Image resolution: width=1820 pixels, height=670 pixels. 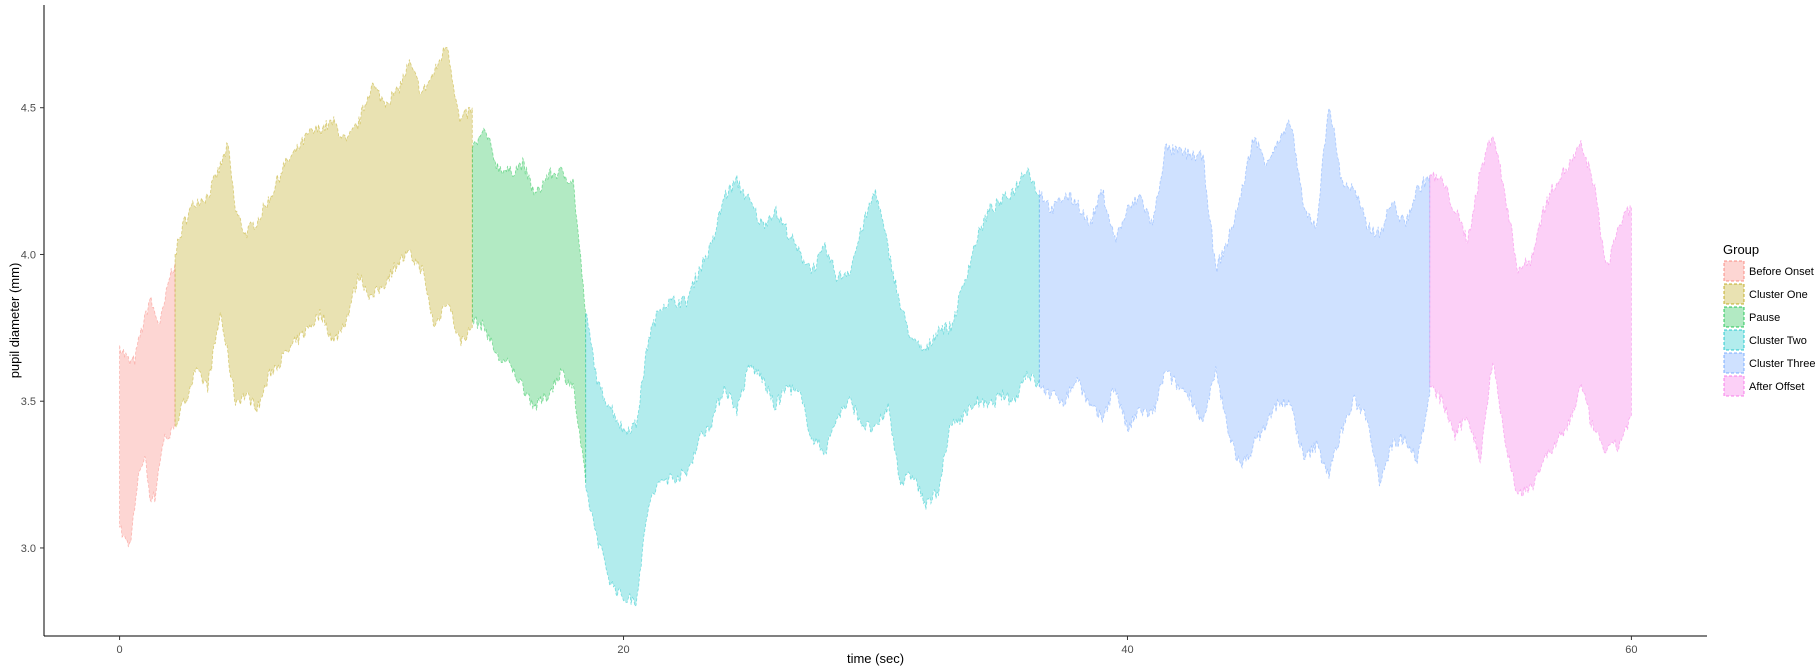 What do you see at coordinates (1778, 341) in the screenshot?
I see `legend-label-cluster-two: Cluster Two` at bounding box center [1778, 341].